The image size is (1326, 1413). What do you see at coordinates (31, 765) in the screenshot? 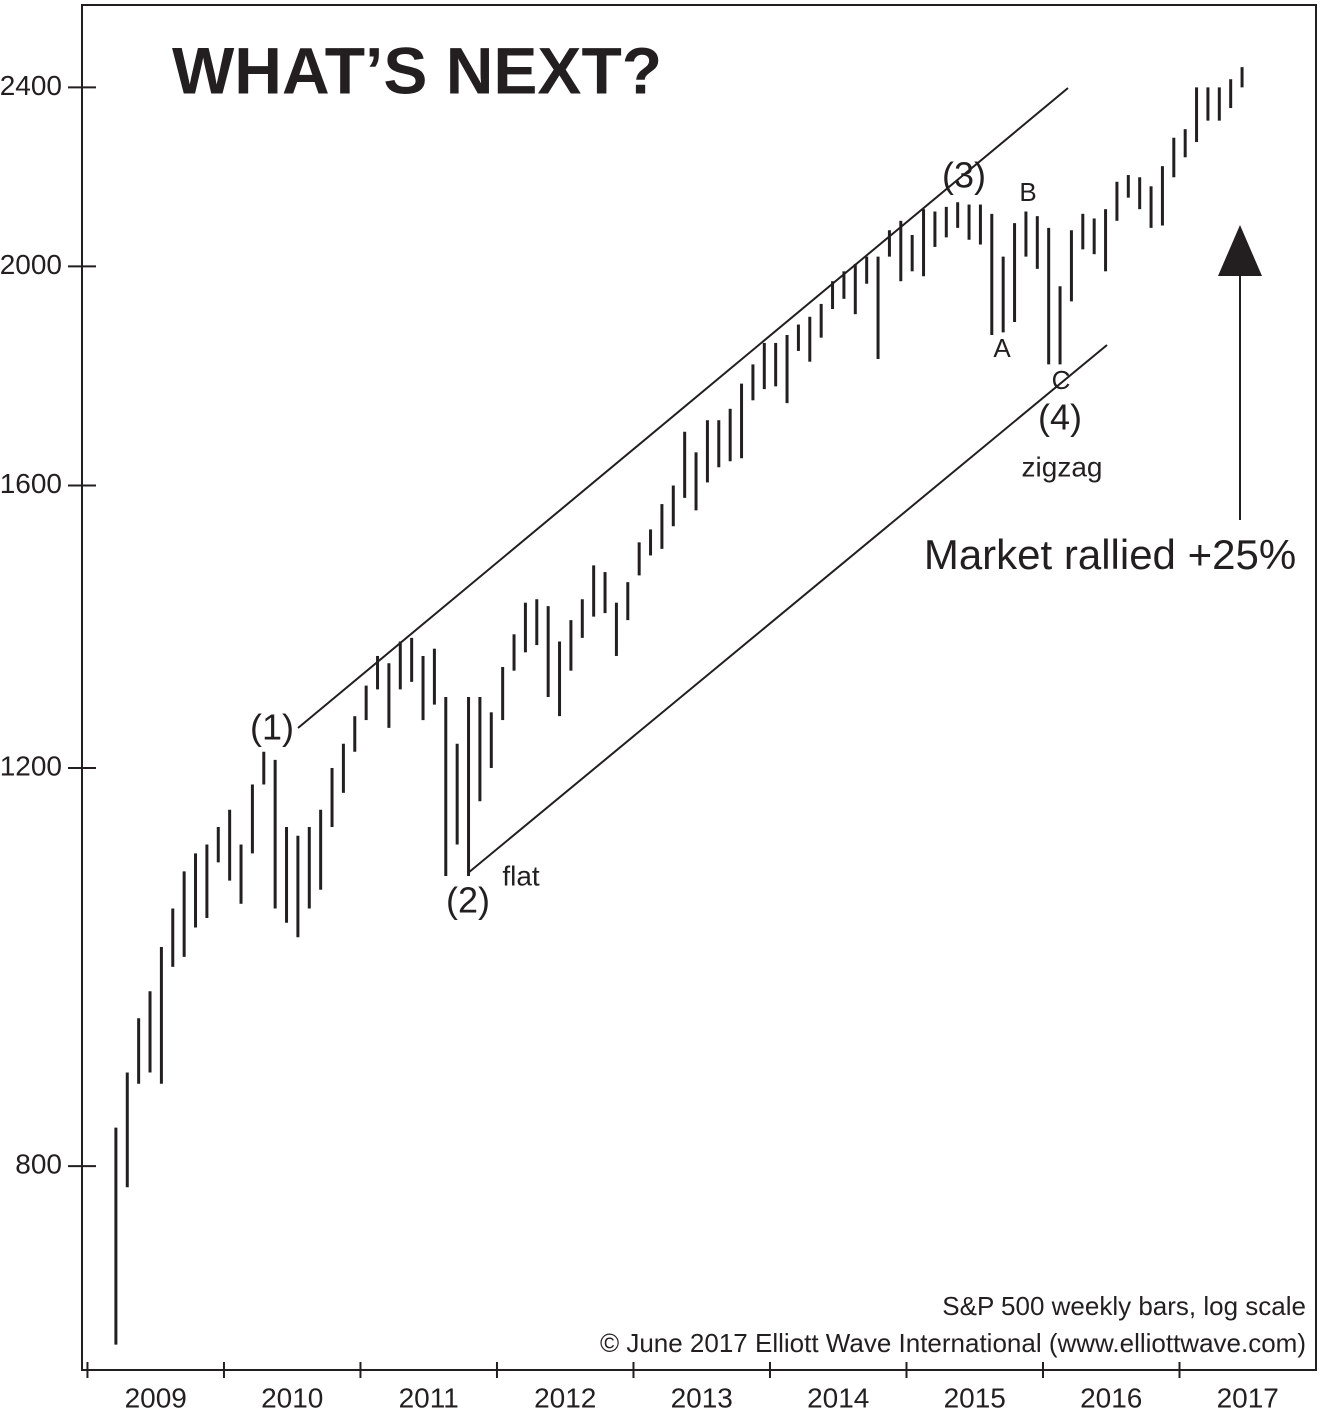
I see `y-tick-label: 1200` at bounding box center [31, 765].